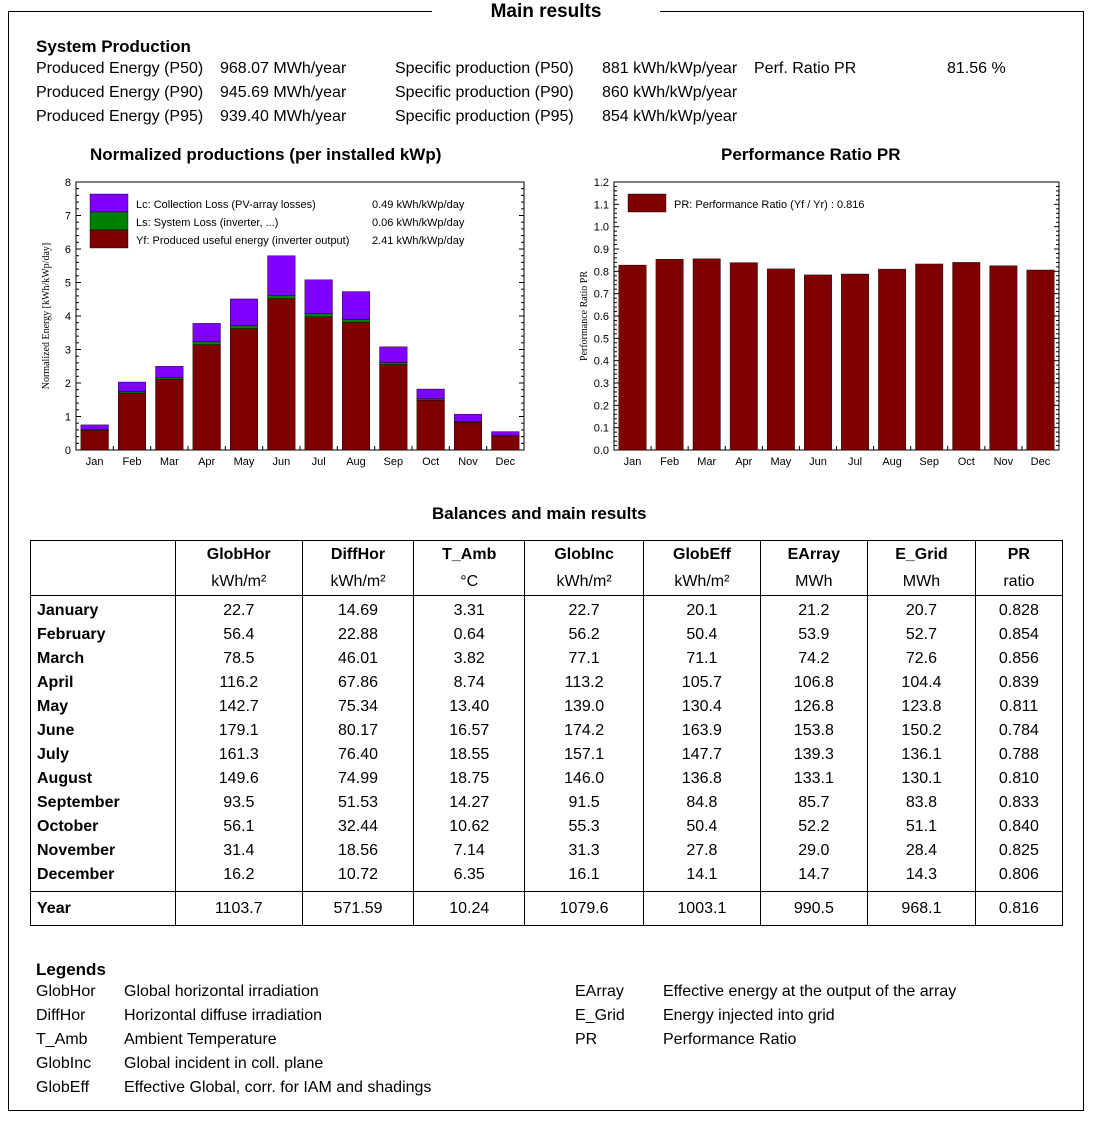 This screenshot has width=1095, height=1126. What do you see at coordinates (484, 116) in the screenshot?
I see `production-spec-label: Specific production (P95)` at bounding box center [484, 116].